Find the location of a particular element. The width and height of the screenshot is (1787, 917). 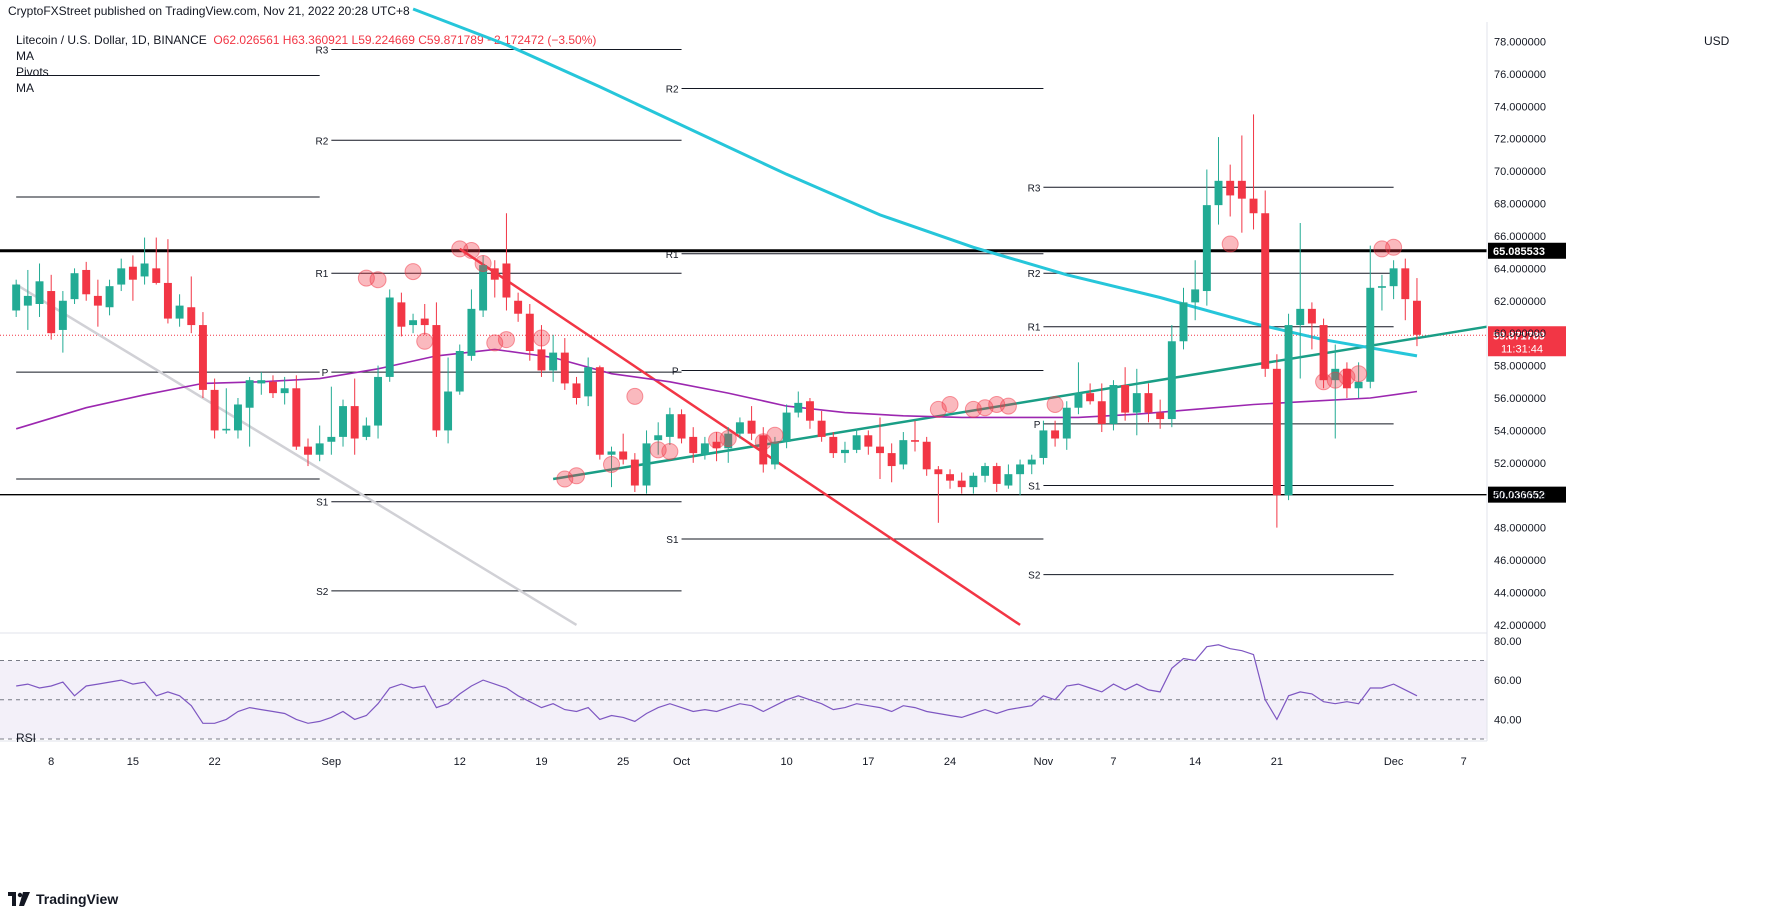

rsi-pane: 40.00 60.00 80.00 is located at coordinates (761, 688).